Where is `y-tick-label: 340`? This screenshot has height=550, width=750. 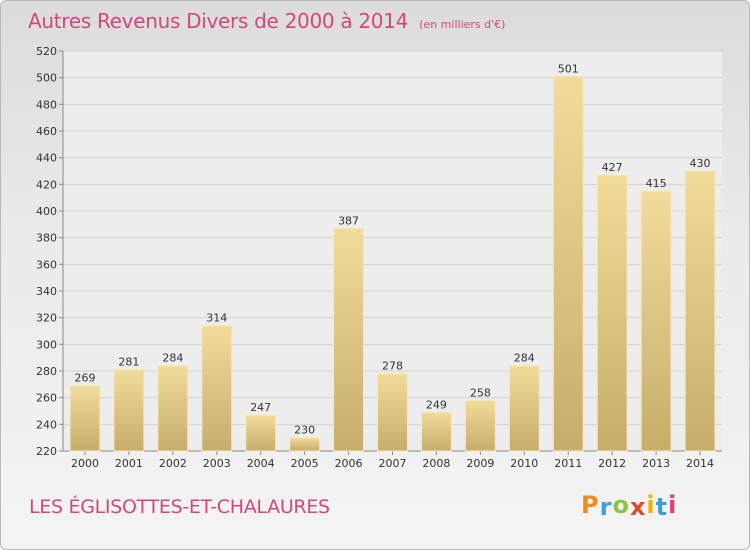 y-tick-label: 340 is located at coordinates (46, 291).